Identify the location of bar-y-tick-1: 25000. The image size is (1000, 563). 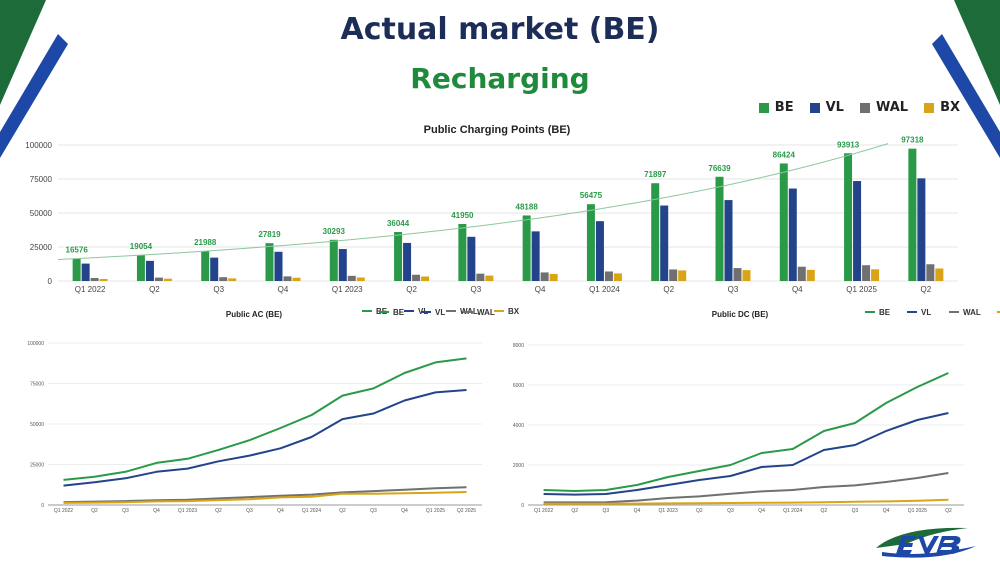
(41, 247).